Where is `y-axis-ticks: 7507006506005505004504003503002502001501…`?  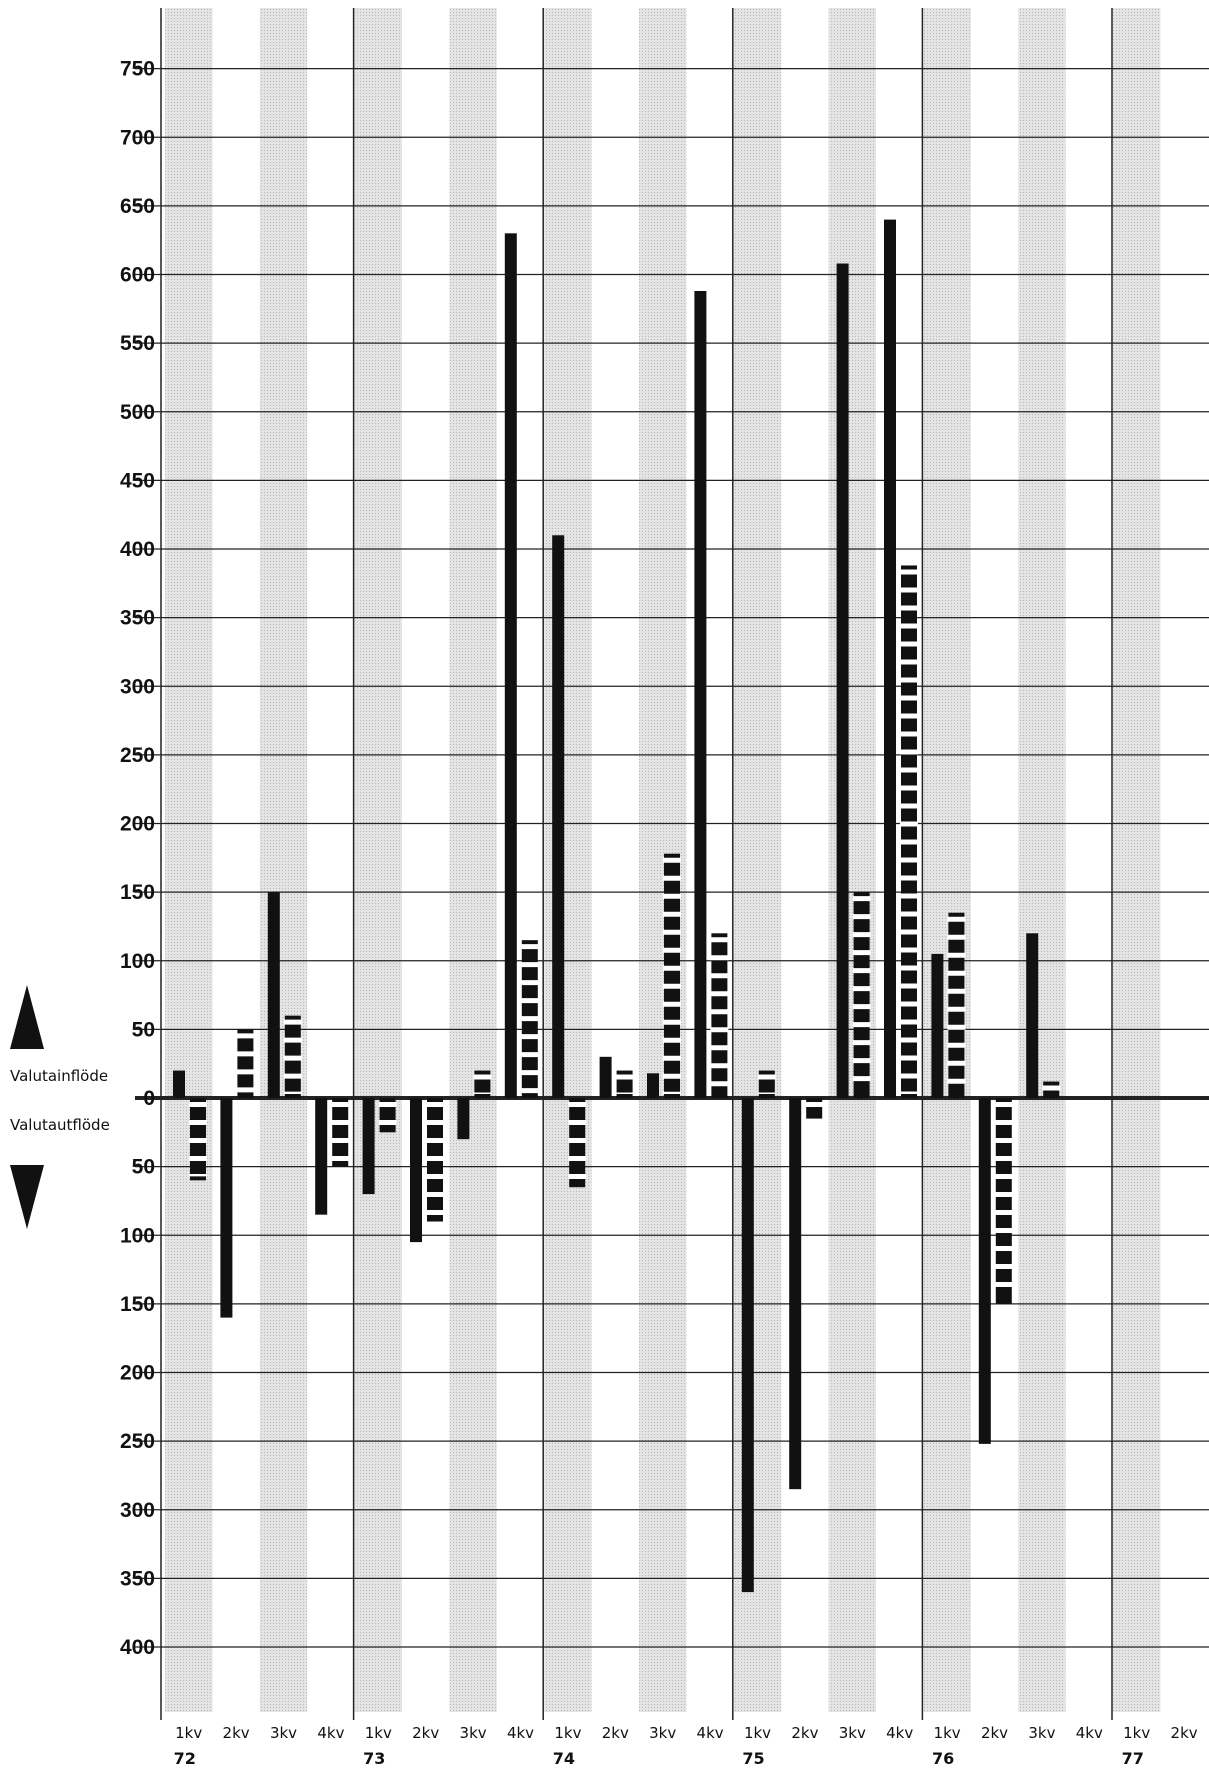
y-axis-ticks: 7507006506005505004504003503002502001501… is located at coordinates (137, 858).